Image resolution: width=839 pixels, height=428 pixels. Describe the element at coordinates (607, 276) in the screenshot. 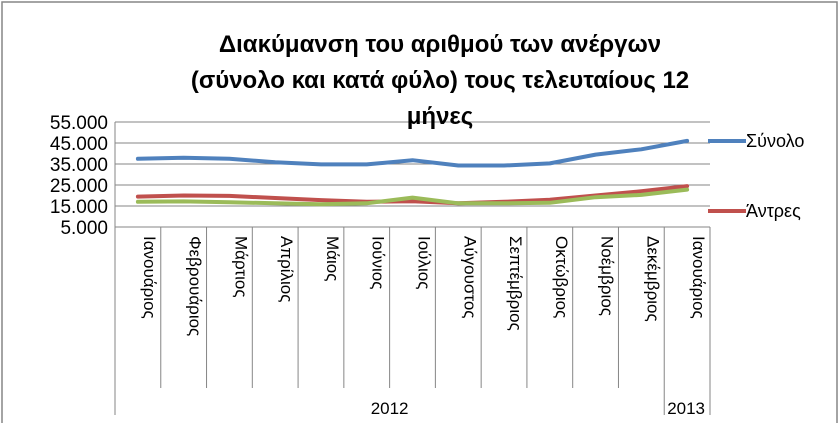

I see `x-tick-label: Νοέμβριος` at that location.